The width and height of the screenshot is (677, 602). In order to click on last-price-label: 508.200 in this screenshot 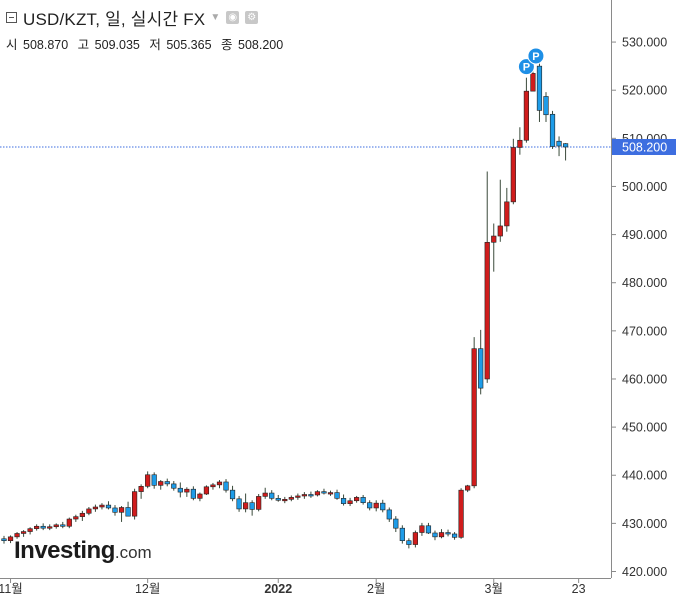, I will do `click(644, 147)`.